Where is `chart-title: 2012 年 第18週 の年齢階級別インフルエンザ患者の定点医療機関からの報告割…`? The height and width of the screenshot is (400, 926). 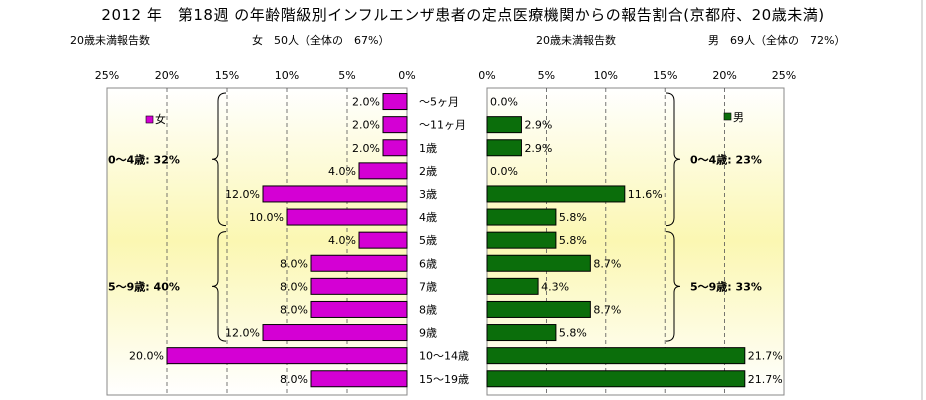 chart-title: 2012 年 第18週 の年齢階級別インフルエンザ患者の定点医療機関からの報告割… is located at coordinates (463, 15).